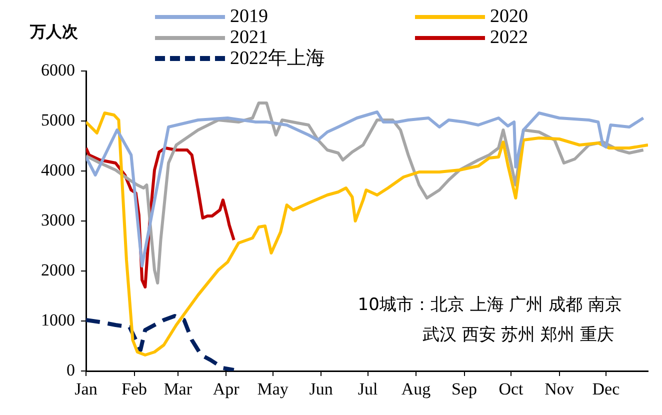 This screenshot has width=662, height=415. I want to click on x-tick-label: Jun, so click(321, 389).